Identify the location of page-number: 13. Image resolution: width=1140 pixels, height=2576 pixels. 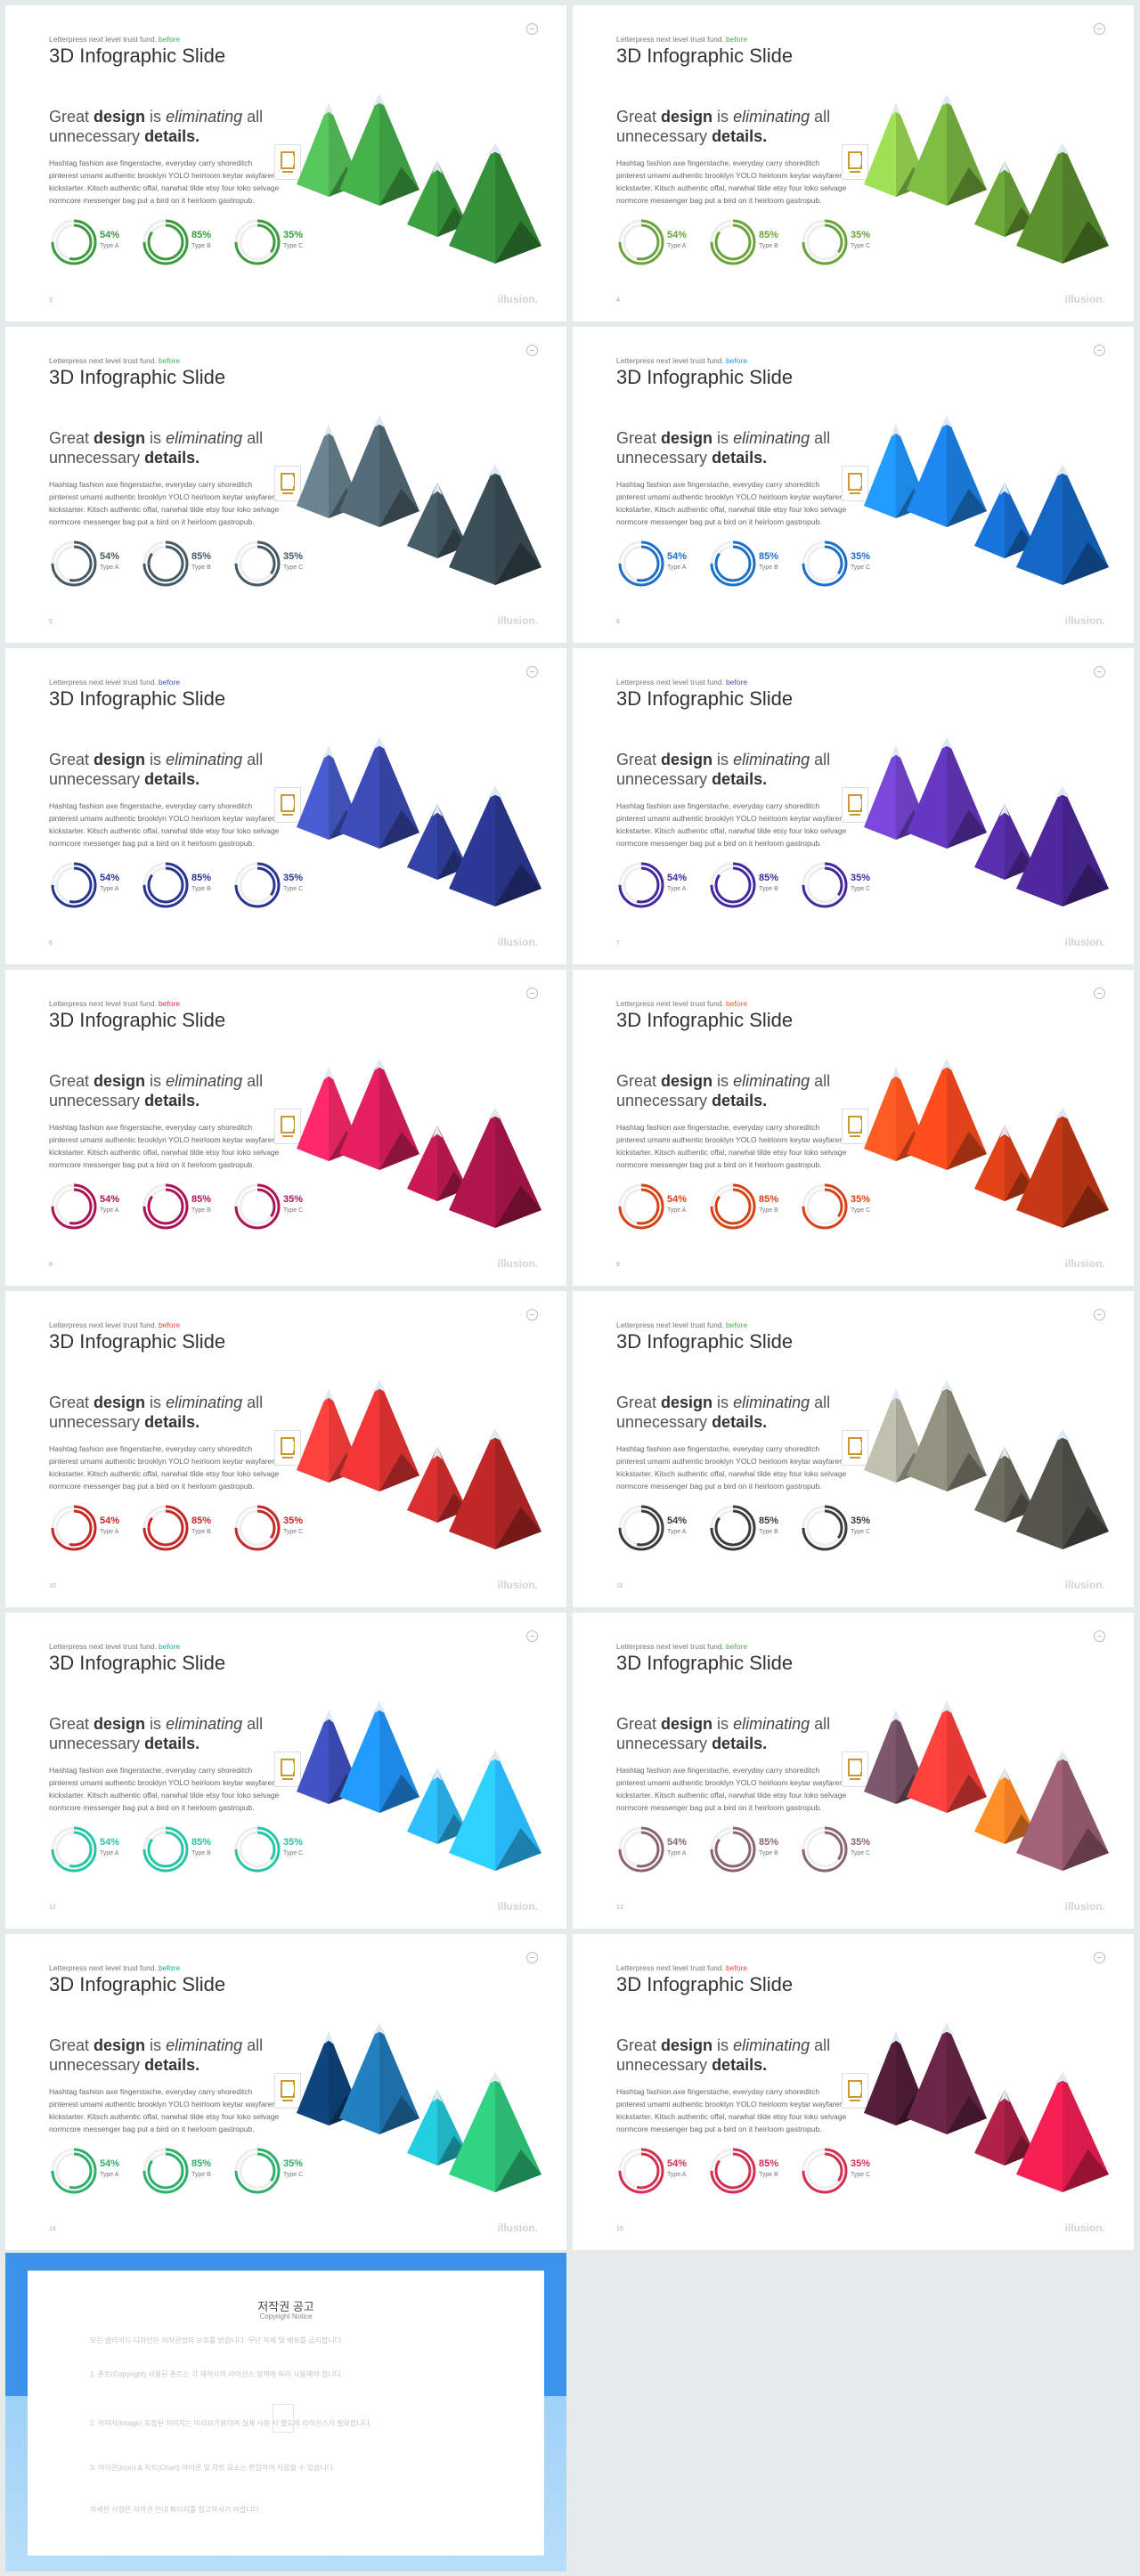
(619, 1908).